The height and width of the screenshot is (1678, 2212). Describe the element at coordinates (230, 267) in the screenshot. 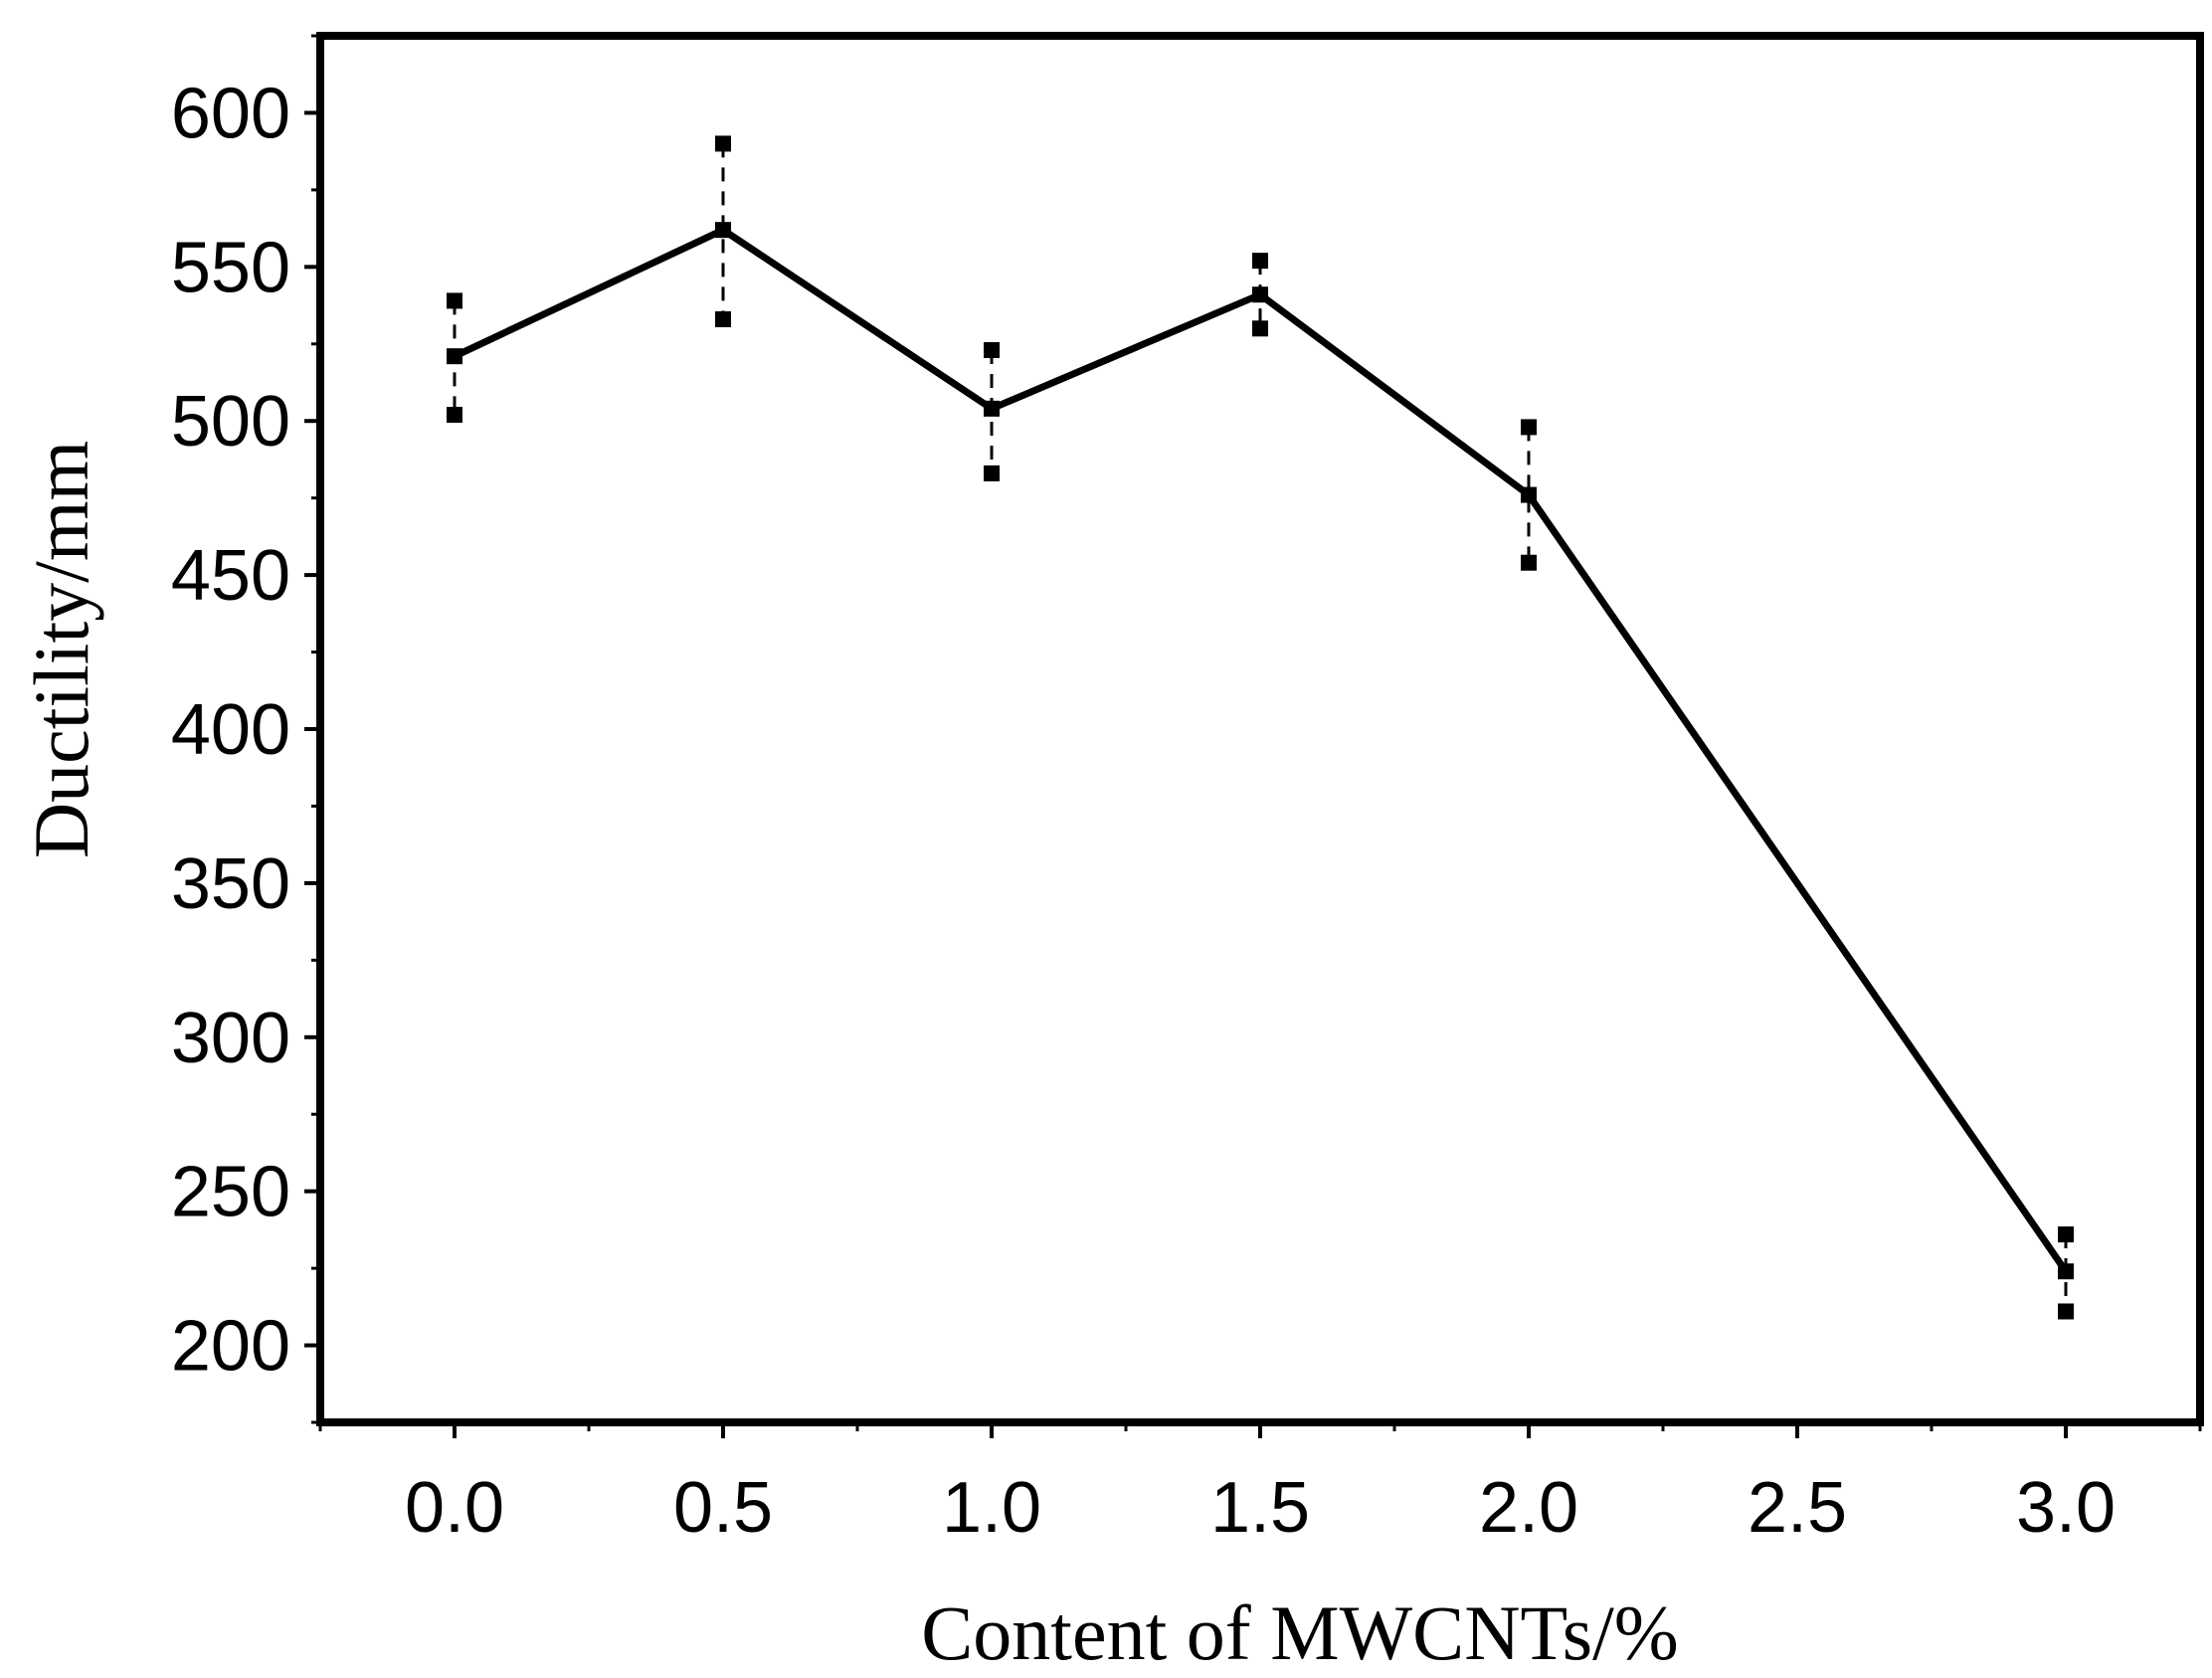

I see `y-tick-label: 550` at that location.